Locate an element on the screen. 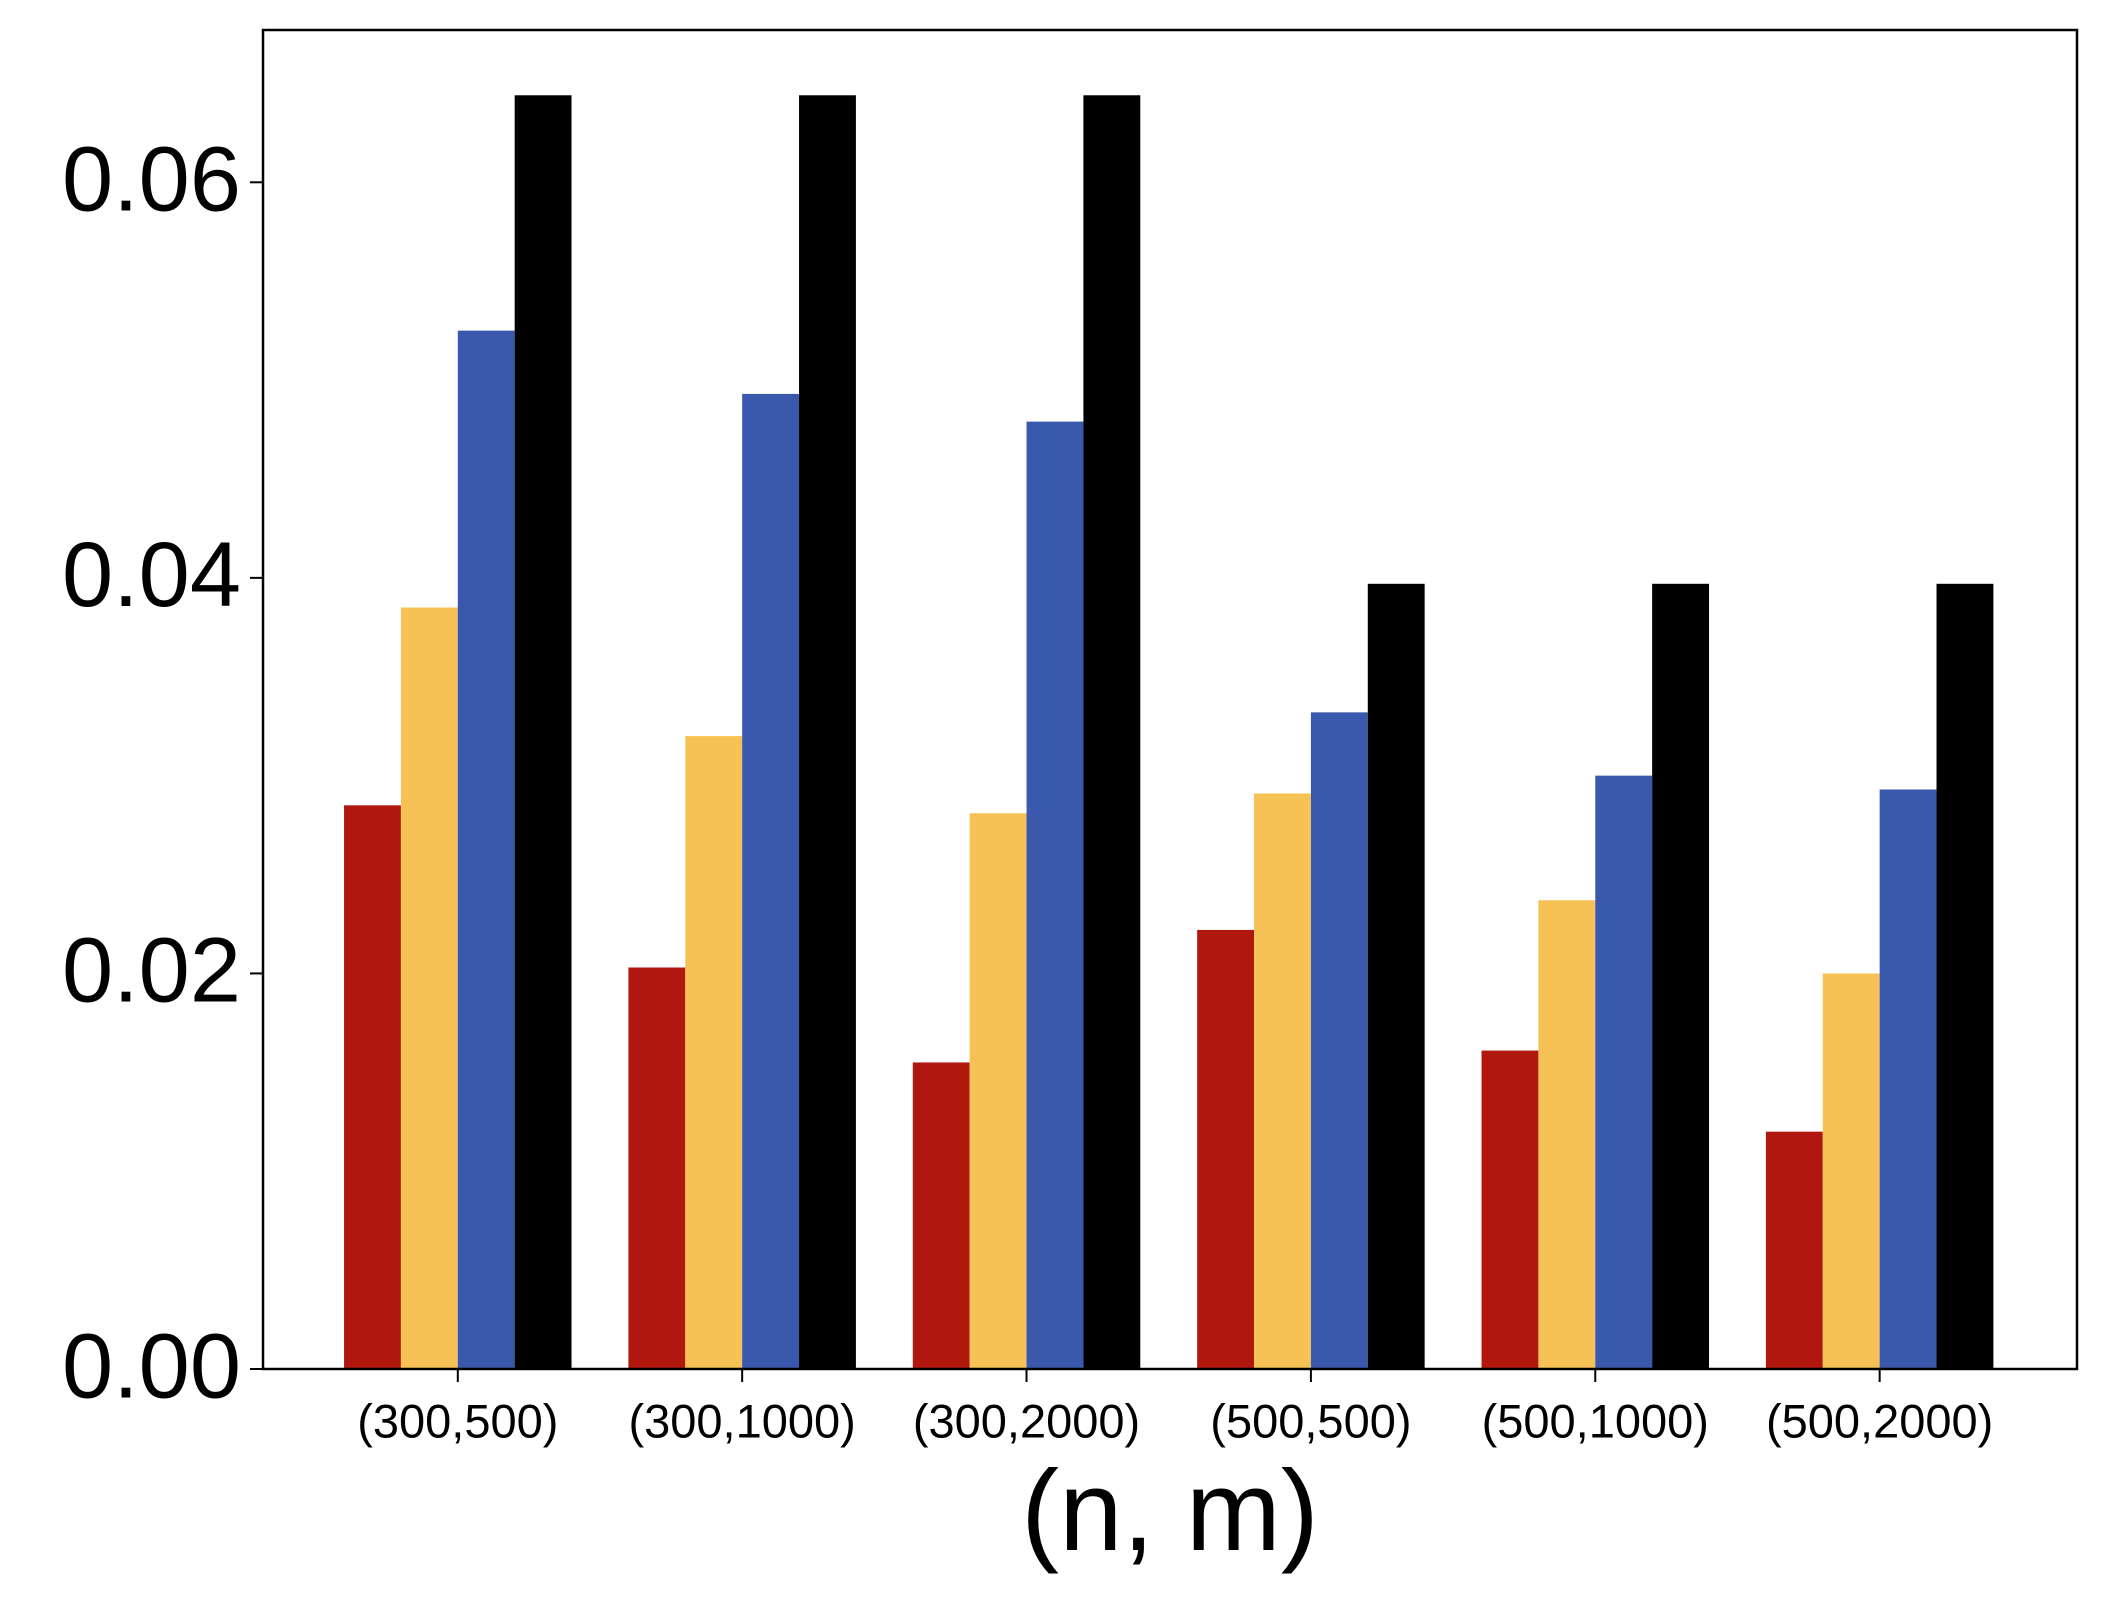  x-axis-label: (n, m) is located at coordinates (1170, 1511).